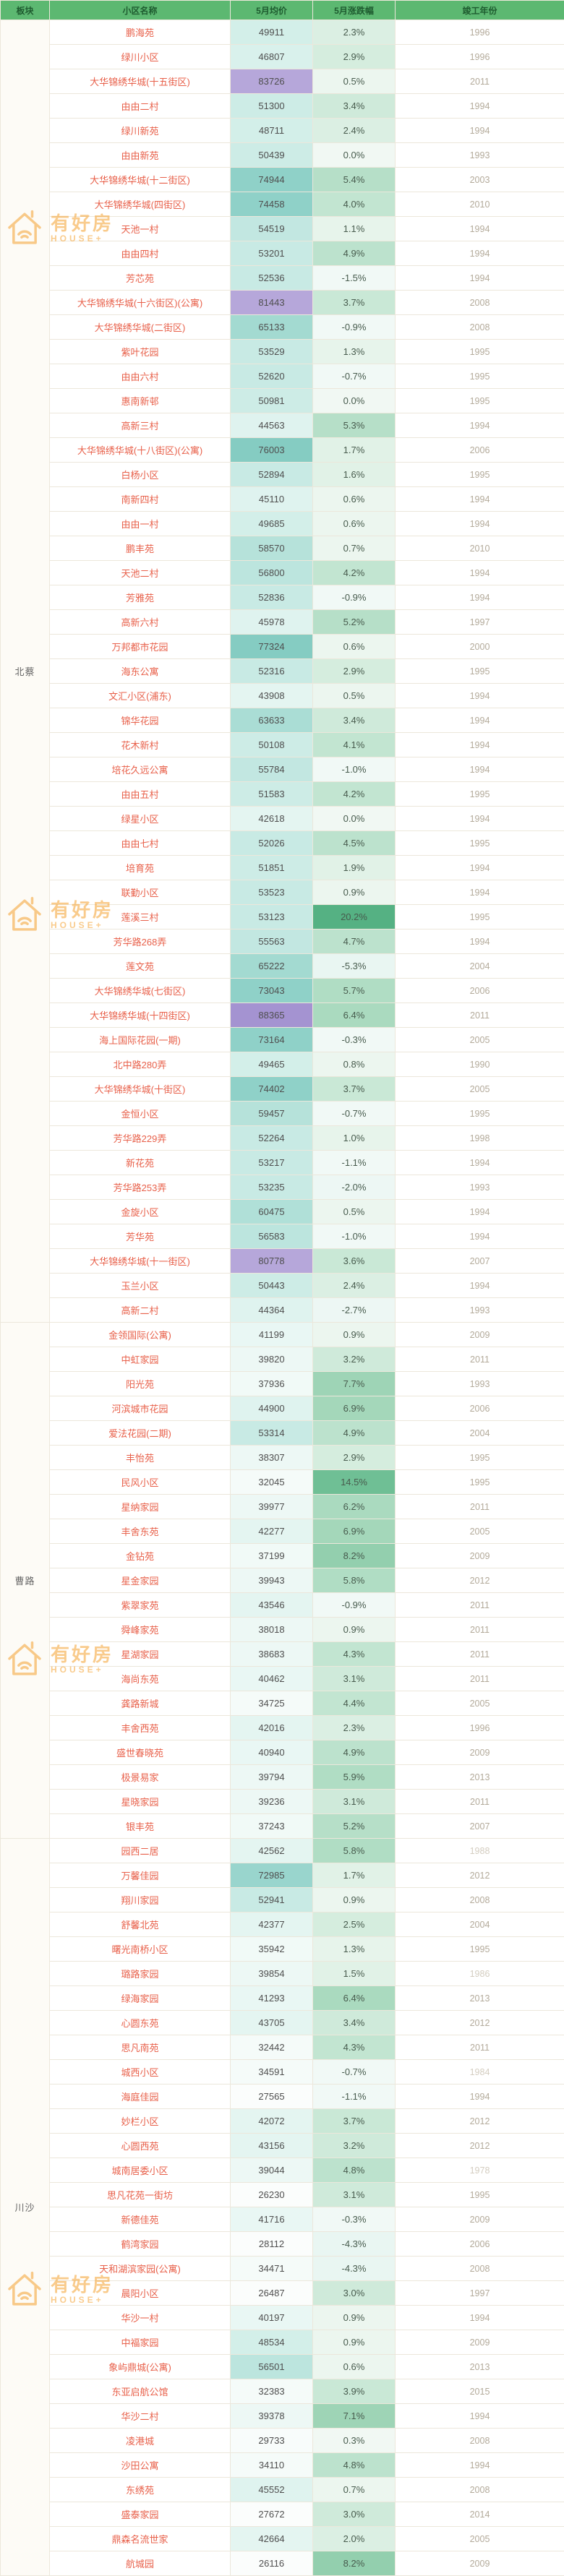 The width and height of the screenshot is (564, 2576). I want to click on community-name-cell: 鹤湾家园, so click(140, 2245).